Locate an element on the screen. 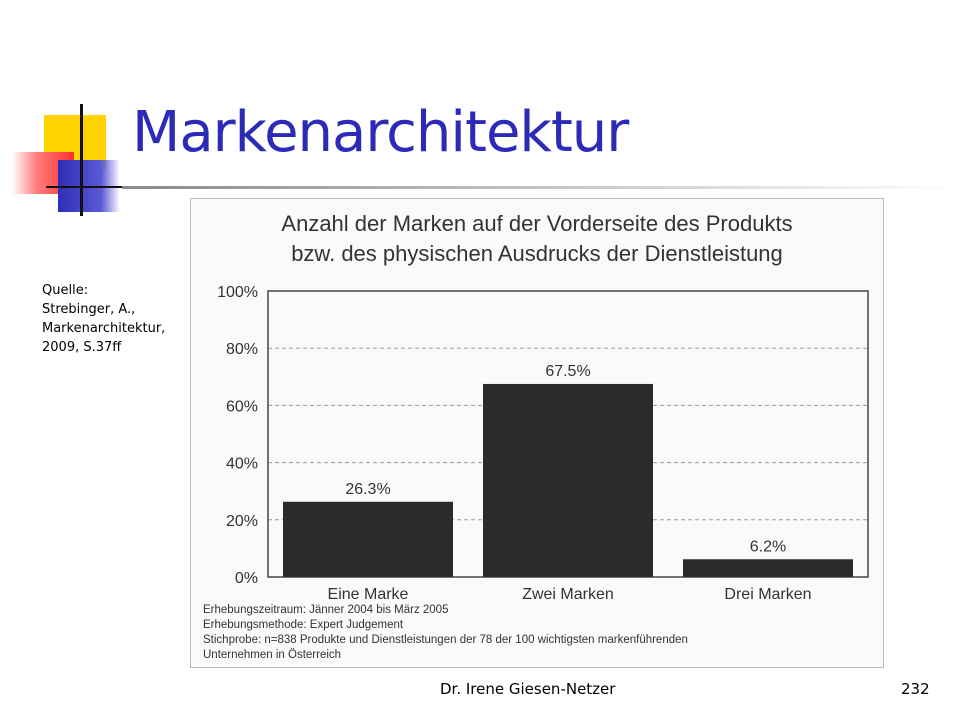 The image size is (960, 720). x-category-label: Drei Marken is located at coordinates (767, 592).